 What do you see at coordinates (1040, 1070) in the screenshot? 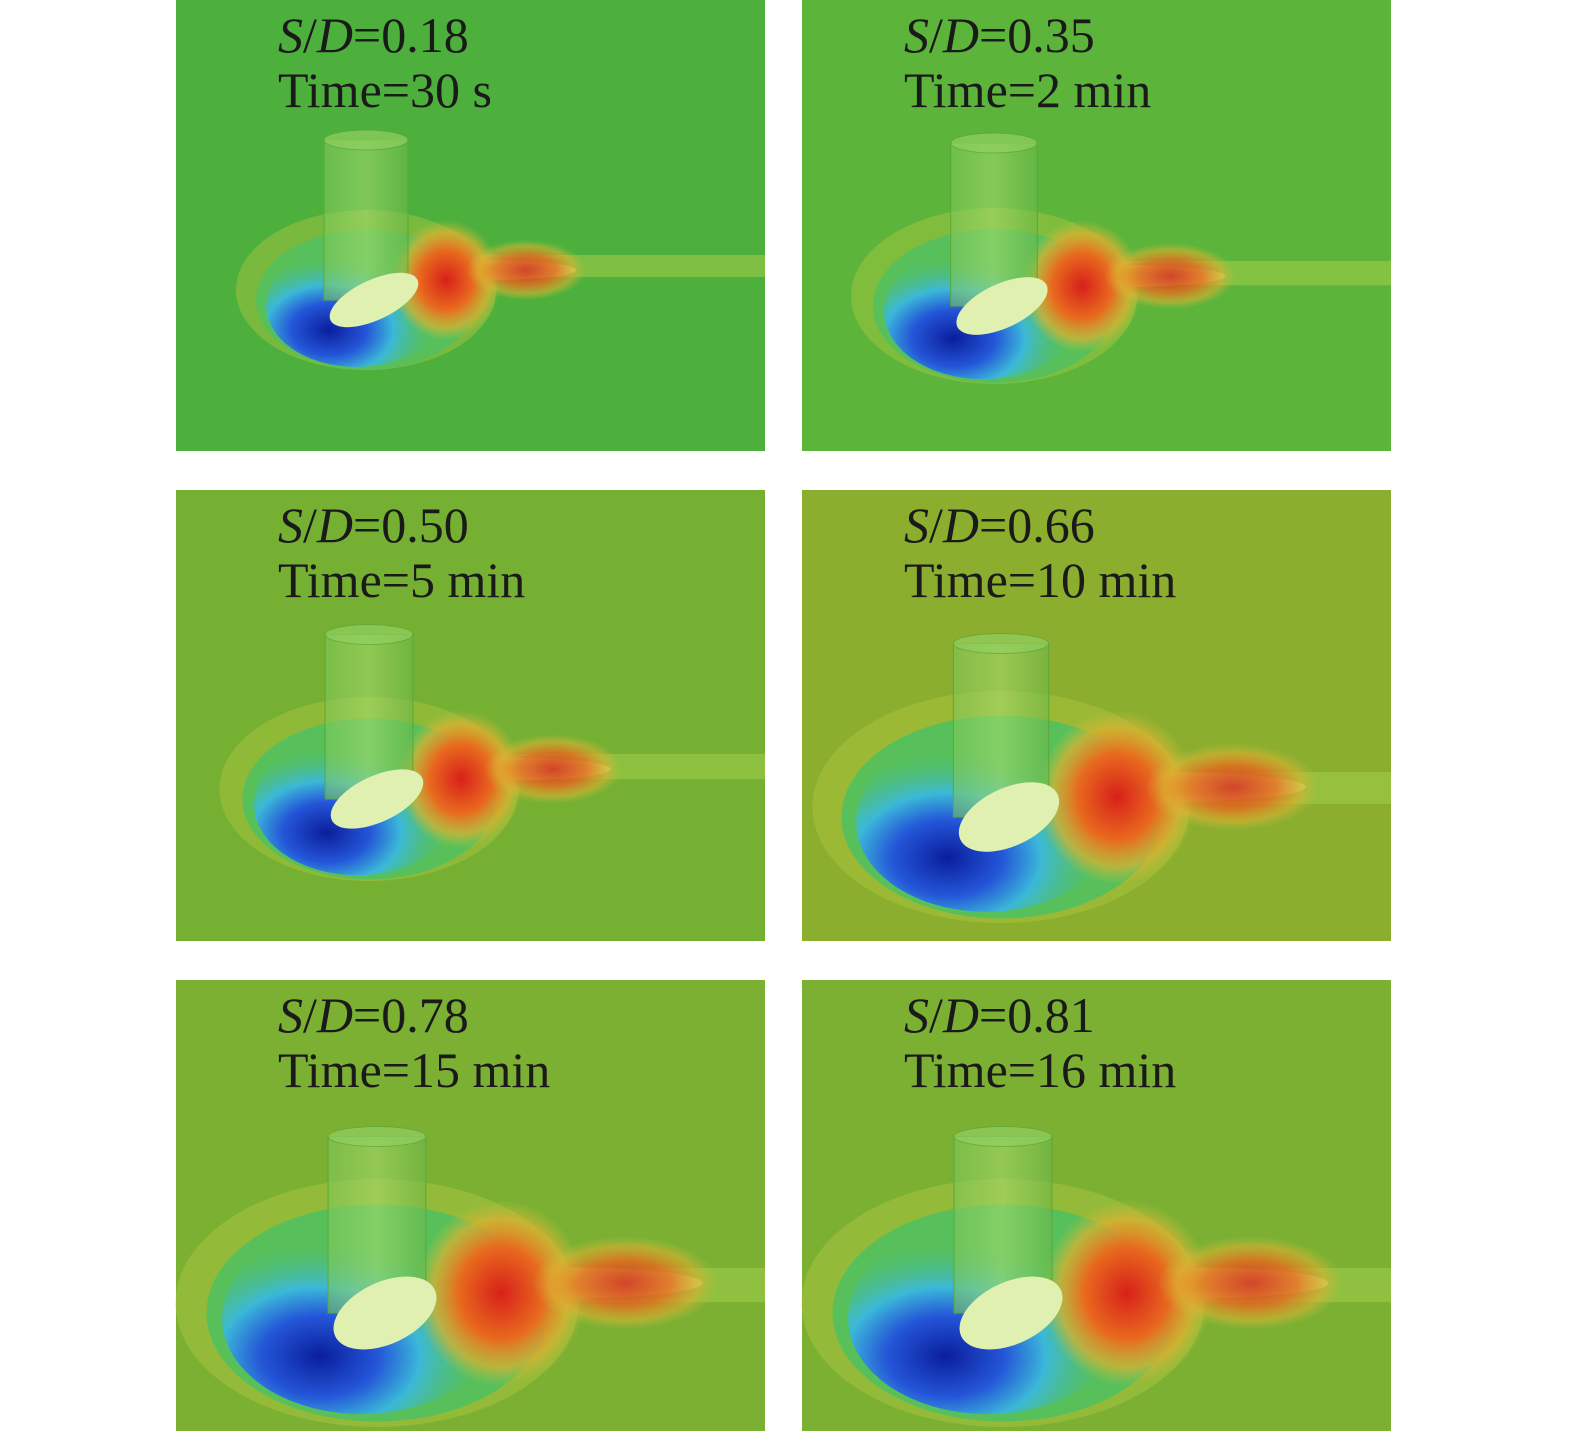
I see `time-label: Time=16 min` at bounding box center [1040, 1070].